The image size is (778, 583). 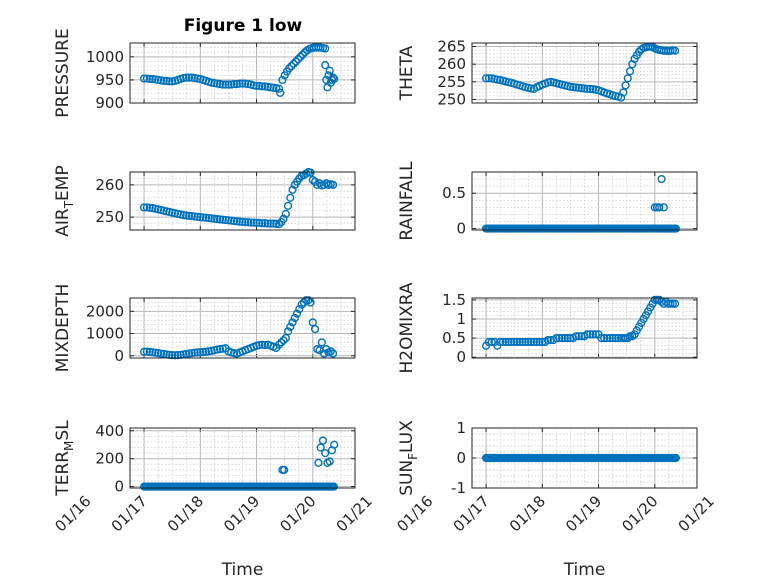 I want to click on y-tick-label: 200, so click(x=109, y=459).